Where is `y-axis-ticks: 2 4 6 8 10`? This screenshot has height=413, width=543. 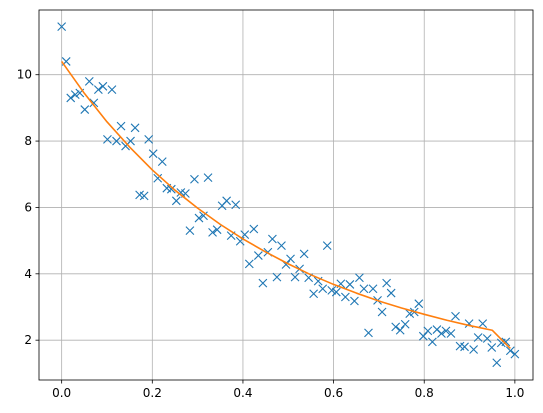
y-axis-ticks: 2 4 6 8 10 is located at coordinates (28, 207).